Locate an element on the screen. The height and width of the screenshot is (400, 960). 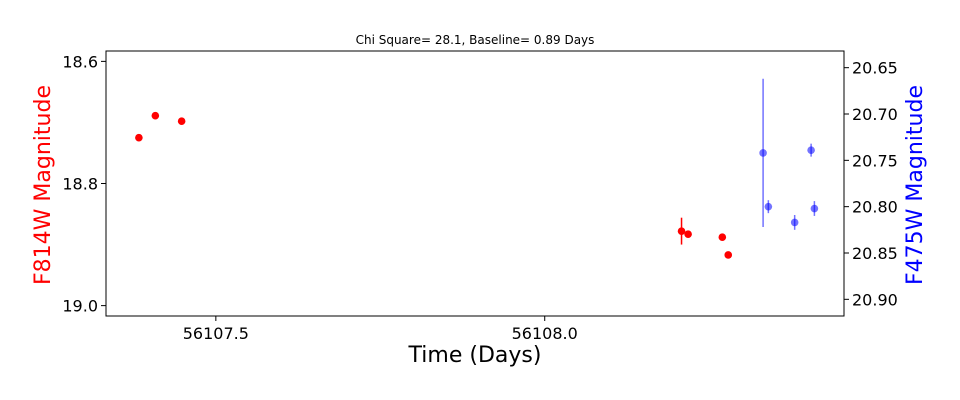
x-axis-ticks: 56107.5 56108.0 is located at coordinates (380, 329).